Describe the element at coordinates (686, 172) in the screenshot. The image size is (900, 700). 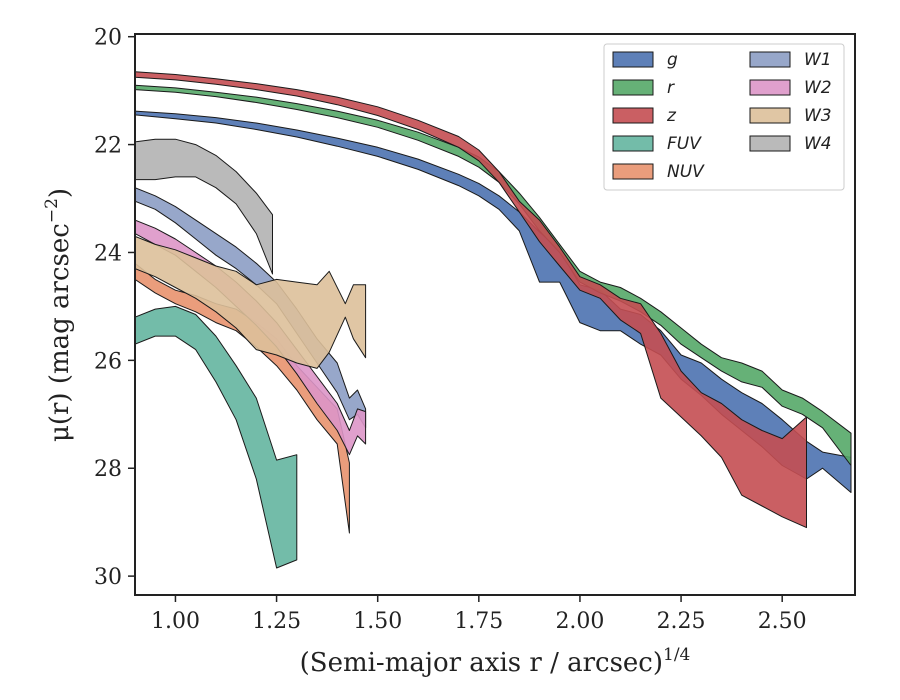
I see `legend-label-nuv: NUV` at that location.